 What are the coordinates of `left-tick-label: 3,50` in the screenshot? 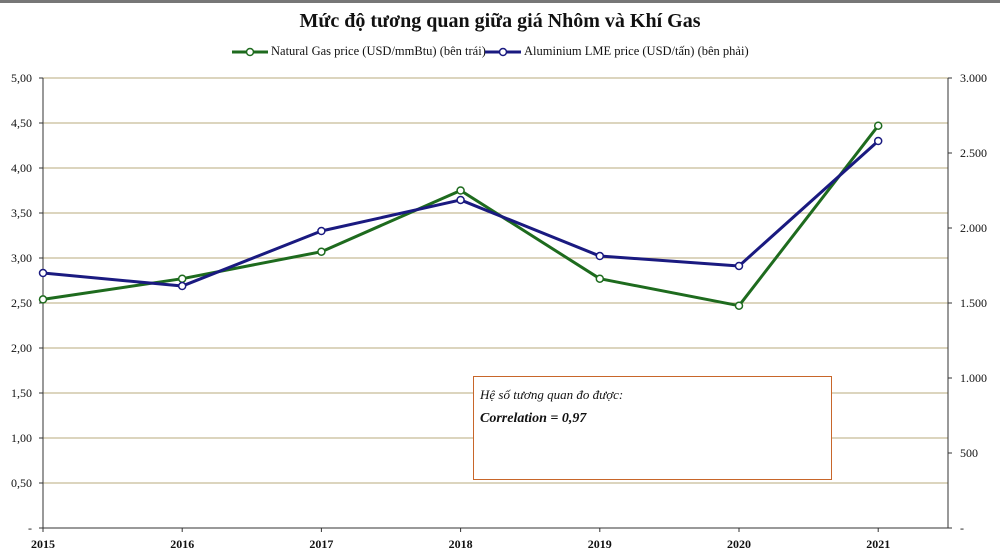 It's located at (21, 213).